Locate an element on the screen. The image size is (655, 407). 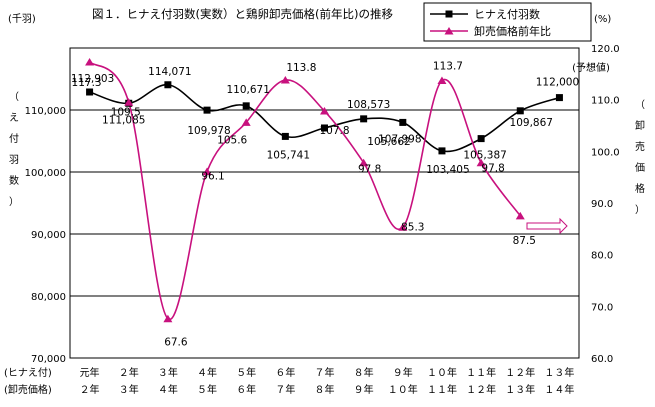
left-tick-label: 80,000 is located at coordinates (48, 297).